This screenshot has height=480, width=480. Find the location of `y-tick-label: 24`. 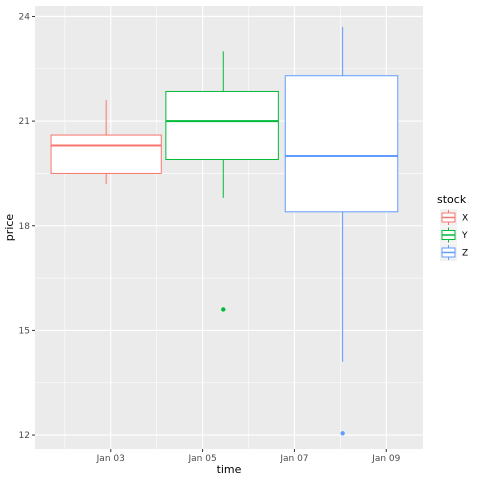

y-tick-label: 24 is located at coordinates (25, 17).